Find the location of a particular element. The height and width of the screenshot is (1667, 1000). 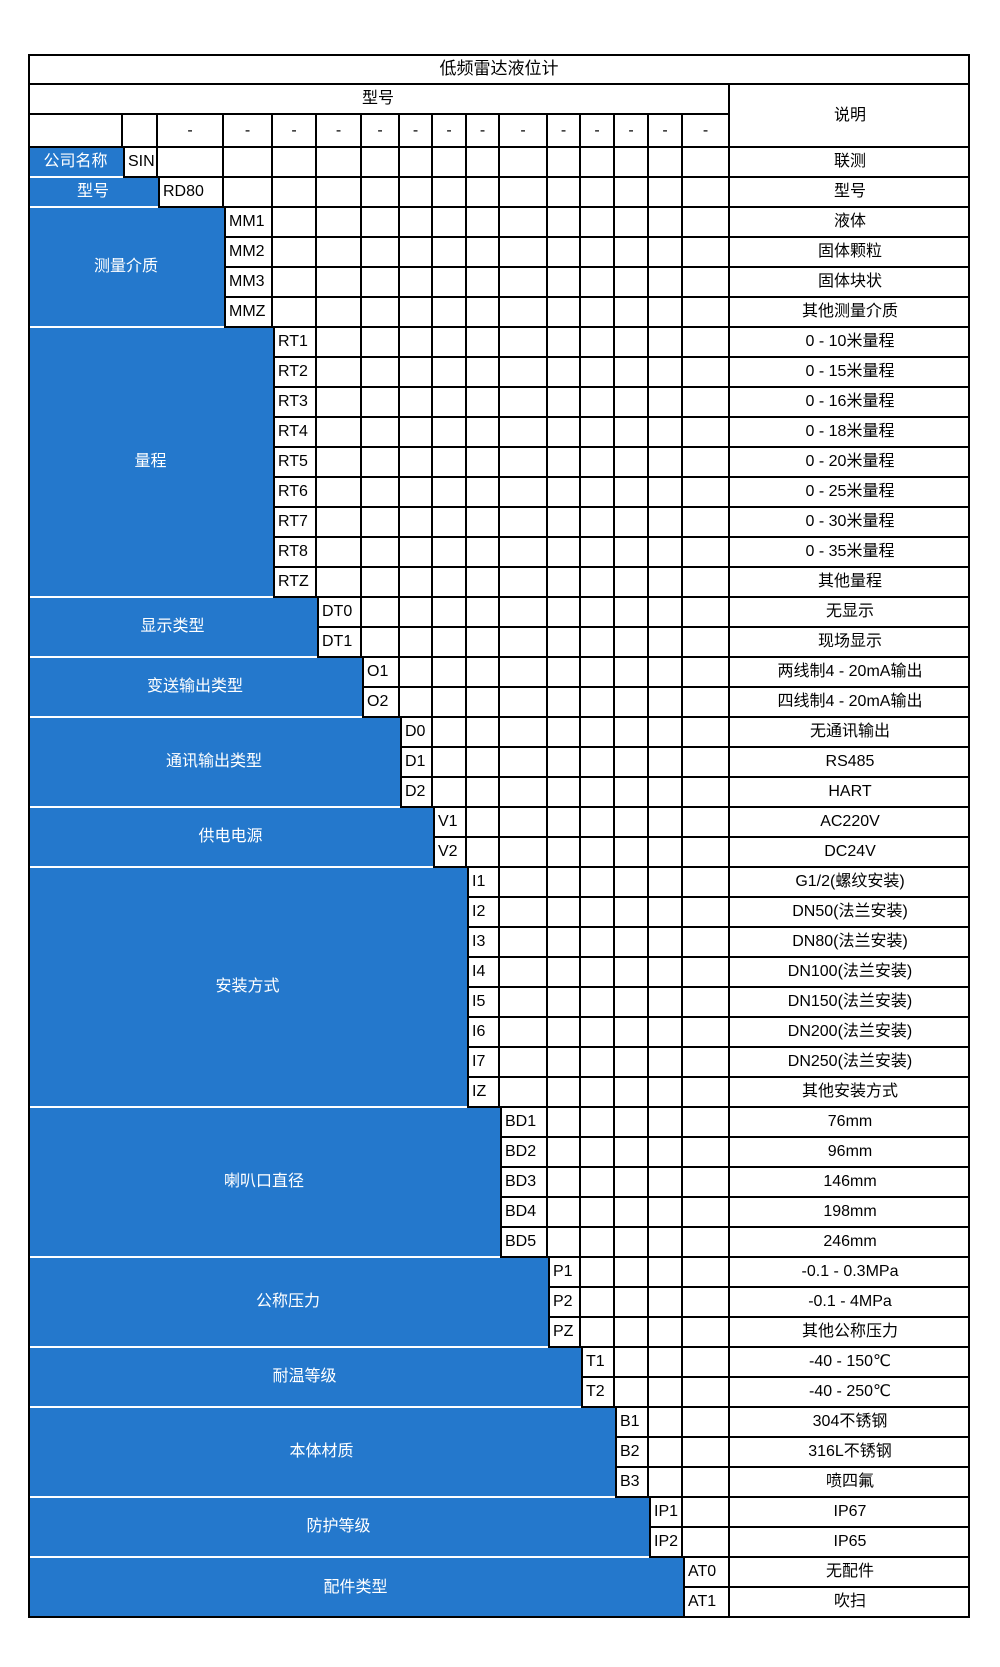

code-cell-DT1: DT1 is located at coordinates (339, 643).